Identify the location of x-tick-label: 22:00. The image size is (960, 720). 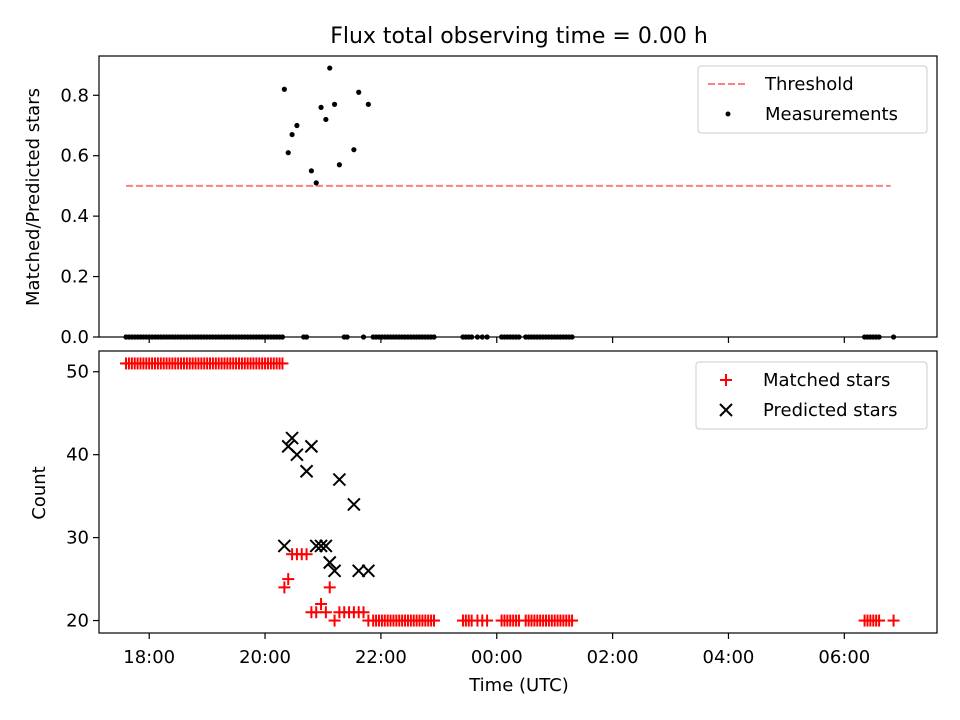
(381, 657).